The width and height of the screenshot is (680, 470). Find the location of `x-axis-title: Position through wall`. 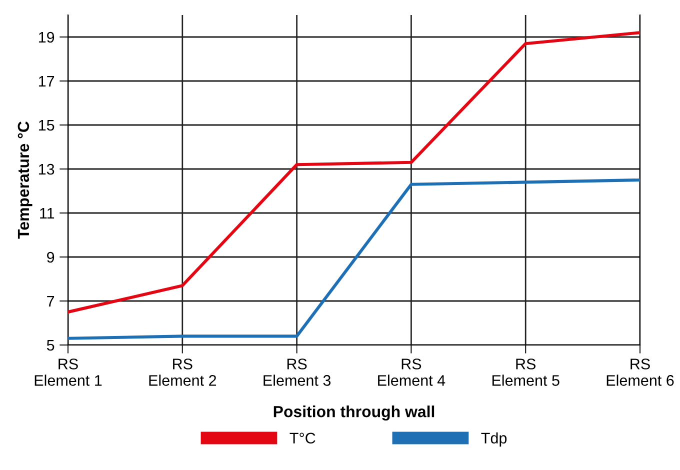

x-axis-title: Position through wall is located at coordinates (354, 413).